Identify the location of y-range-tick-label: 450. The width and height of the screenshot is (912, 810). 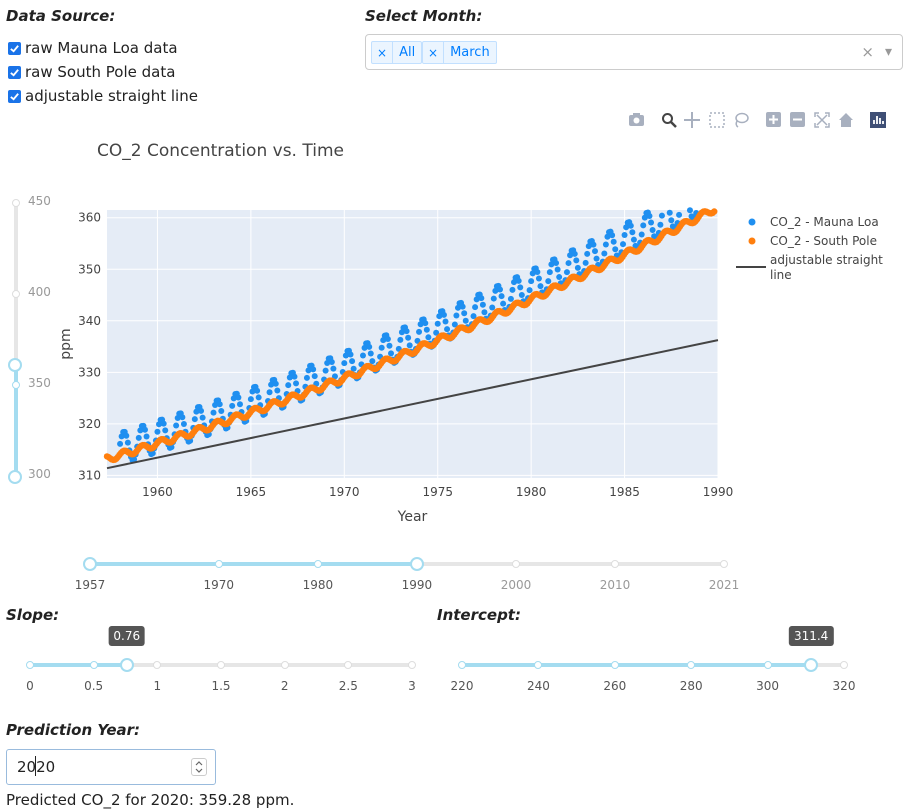
(39, 201).